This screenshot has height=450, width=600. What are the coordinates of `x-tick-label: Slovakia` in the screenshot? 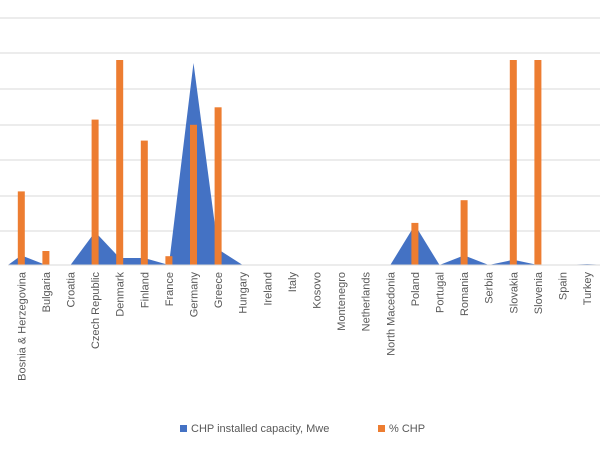 It's located at (514, 292).